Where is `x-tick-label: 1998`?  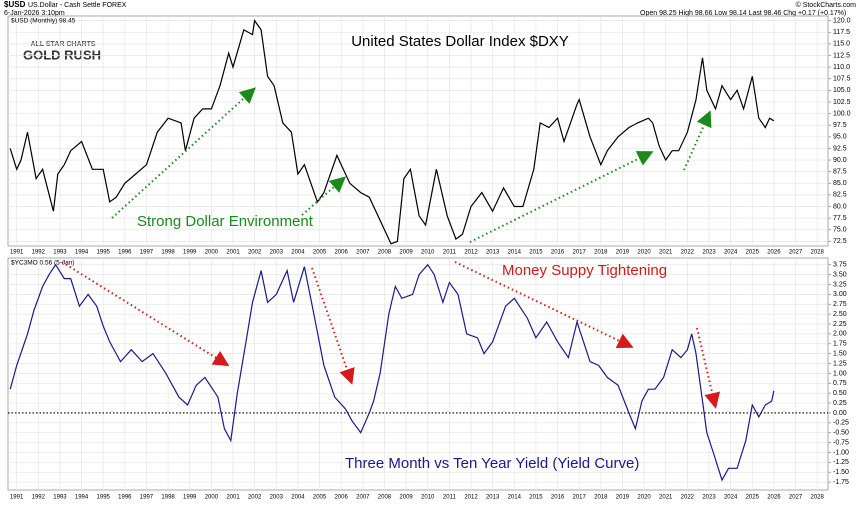 x-tick-label: 1998 is located at coordinates (168, 498).